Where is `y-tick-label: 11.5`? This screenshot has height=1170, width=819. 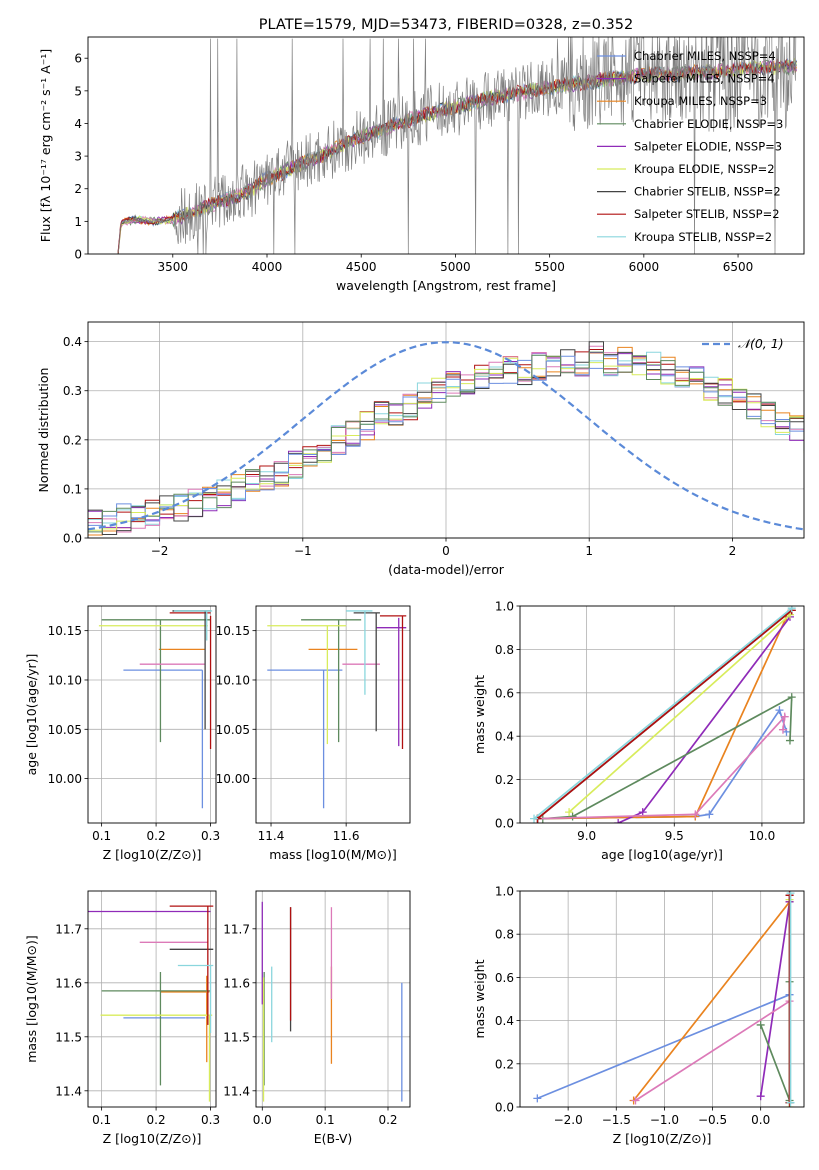 y-tick-label: 11.5 is located at coordinates (236, 1037).